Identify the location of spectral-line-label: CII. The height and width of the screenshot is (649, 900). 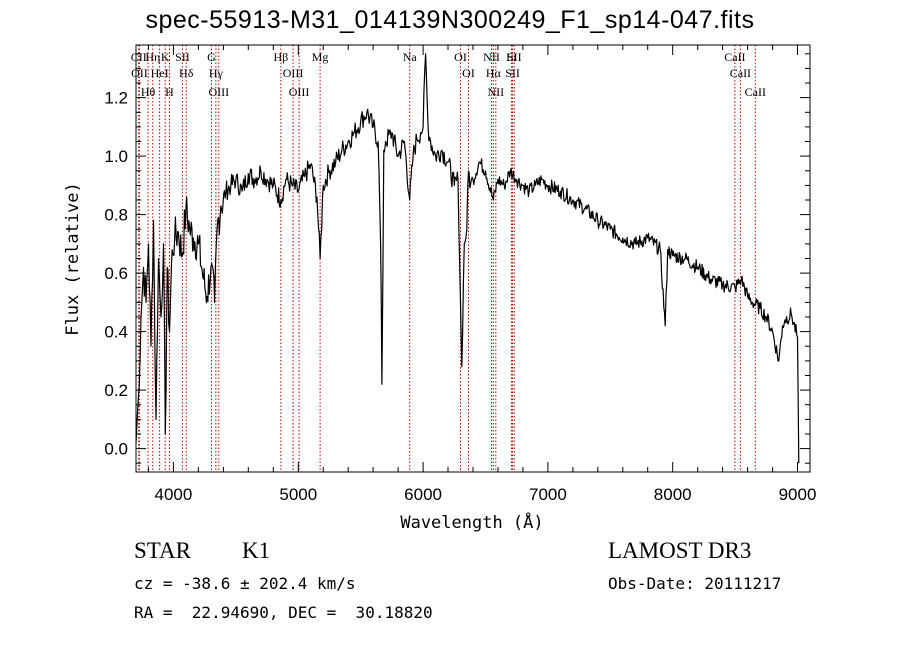
(139, 57).